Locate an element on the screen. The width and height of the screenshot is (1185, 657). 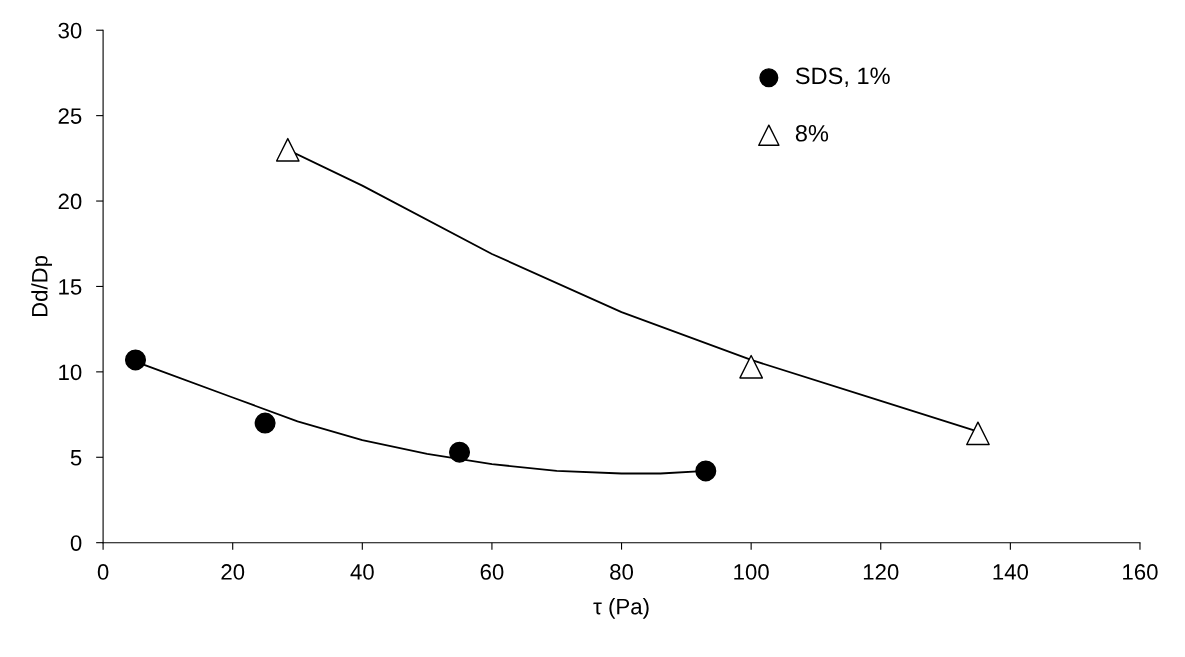
y-axis-title: Dd/Dp is located at coordinates (41, 286).